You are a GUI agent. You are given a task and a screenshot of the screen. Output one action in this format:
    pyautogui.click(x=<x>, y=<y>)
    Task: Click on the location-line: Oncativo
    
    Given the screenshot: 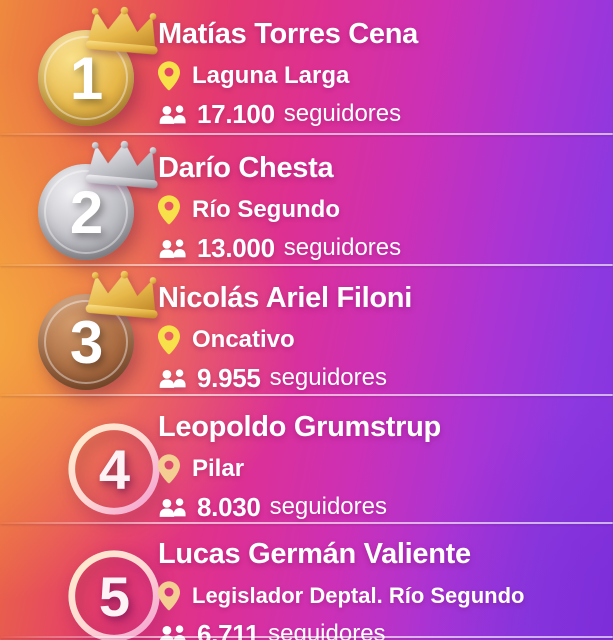 What is the action you would take?
    pyautogui.click(x=378, y=340)
    